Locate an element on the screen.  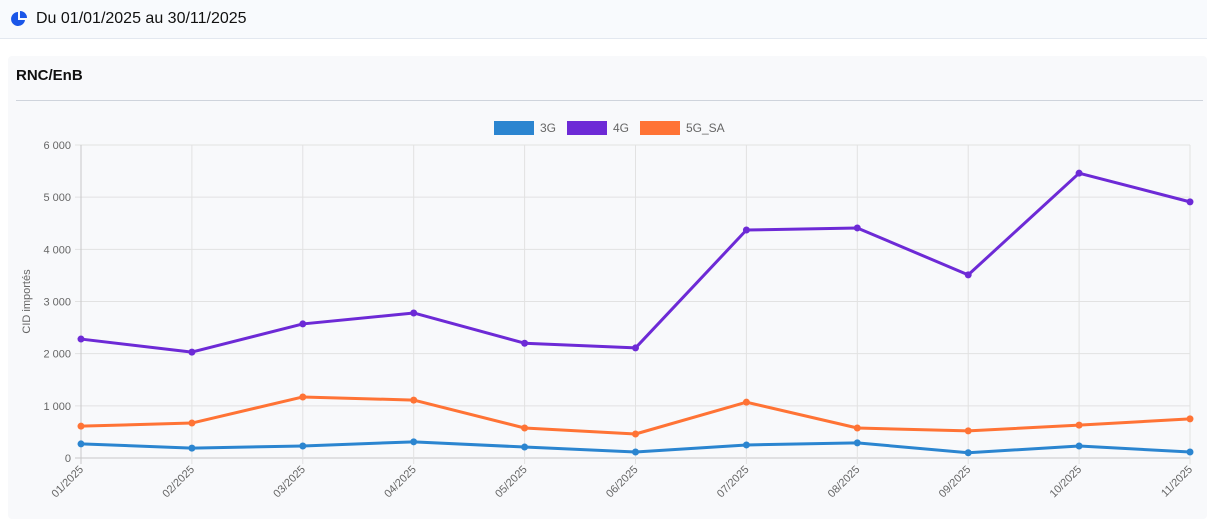
y-tick-label: 1 000 is located at coordinates (57, 407).